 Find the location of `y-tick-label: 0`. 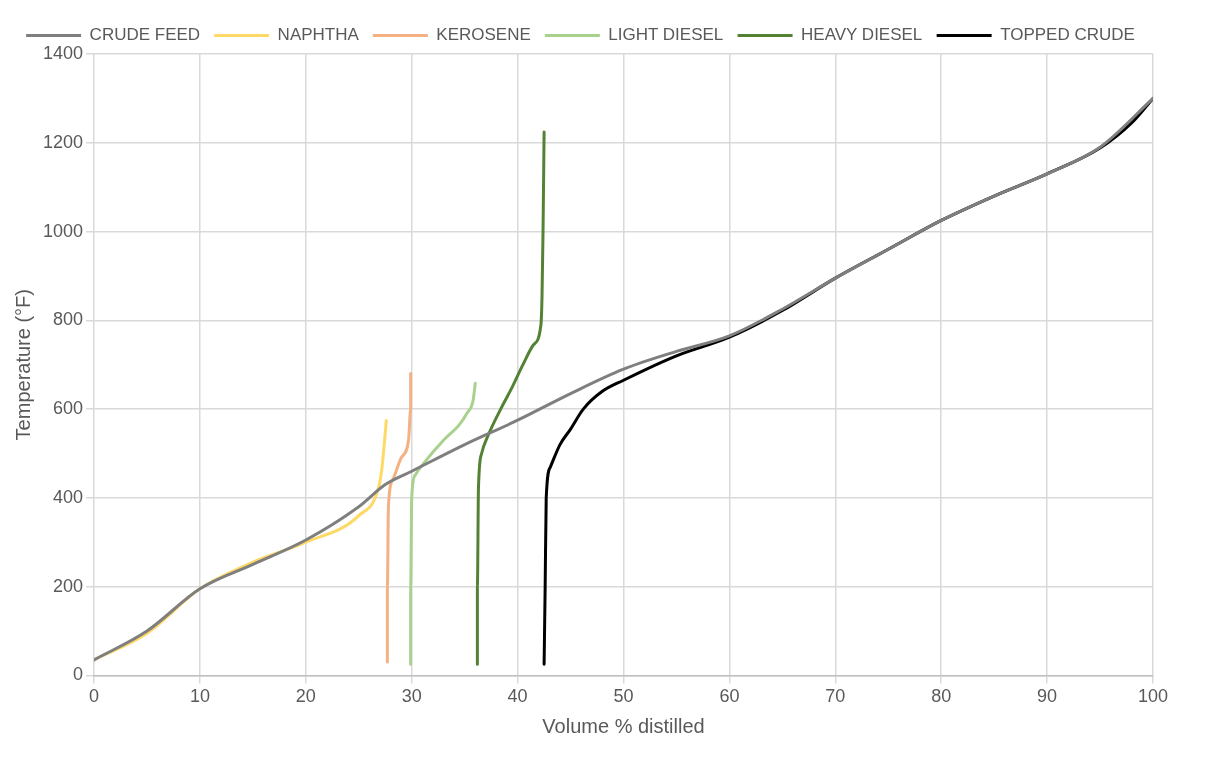

y-tick-label: 0 is located at coordinates (78, 674).